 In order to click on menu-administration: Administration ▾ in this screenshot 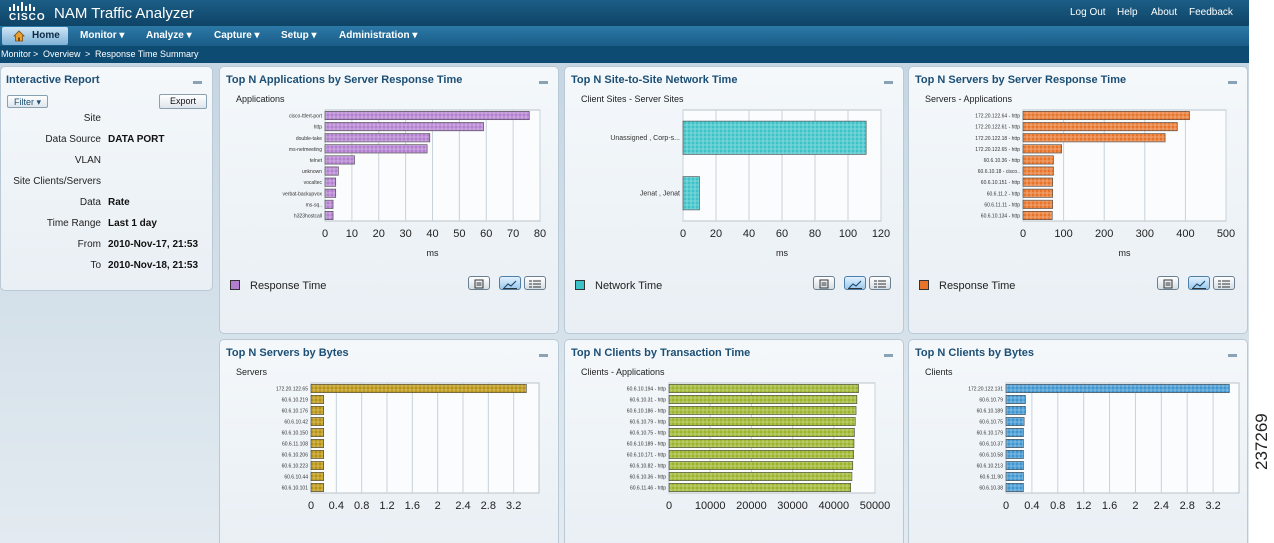, I will do `click(378, 35)`.